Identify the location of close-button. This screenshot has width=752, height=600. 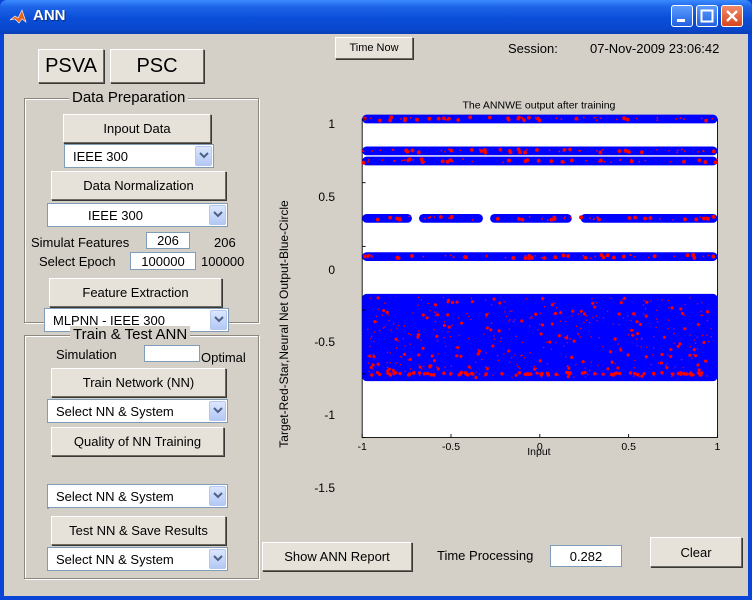
(732, 16).